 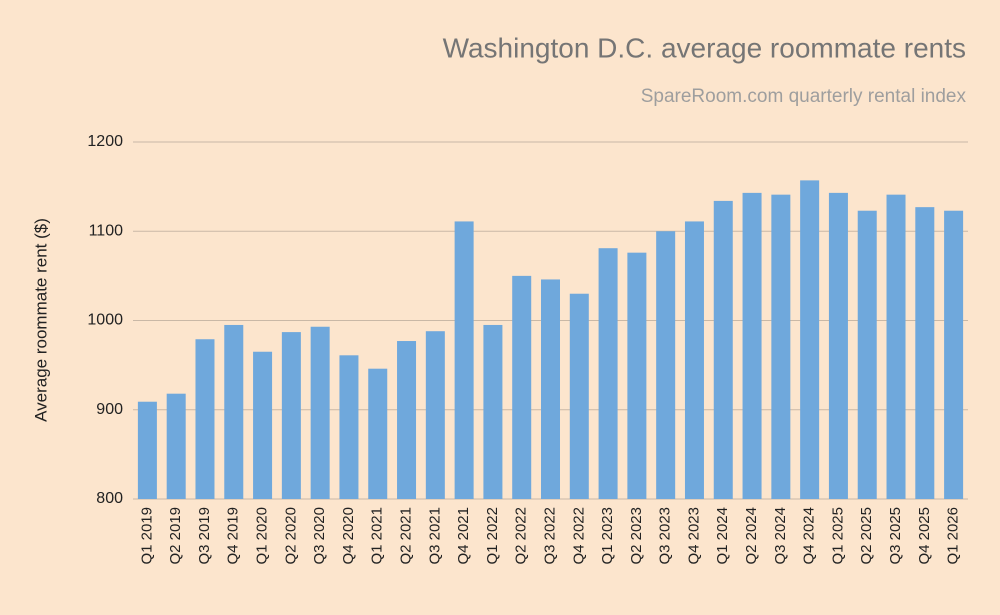 I want to click on x-tick-label: Q4 2021, so click(x=463, y=536).